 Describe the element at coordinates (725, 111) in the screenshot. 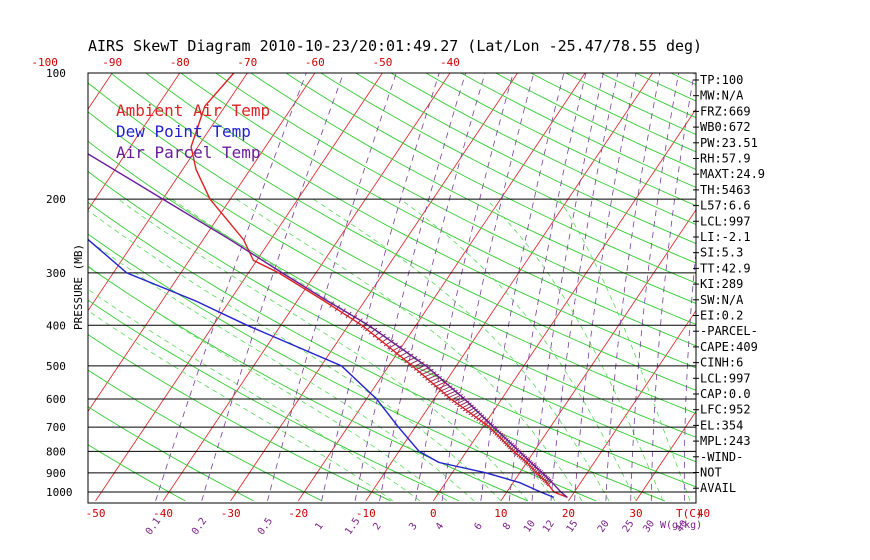

I see `index-item: FRZ:669` at that location.